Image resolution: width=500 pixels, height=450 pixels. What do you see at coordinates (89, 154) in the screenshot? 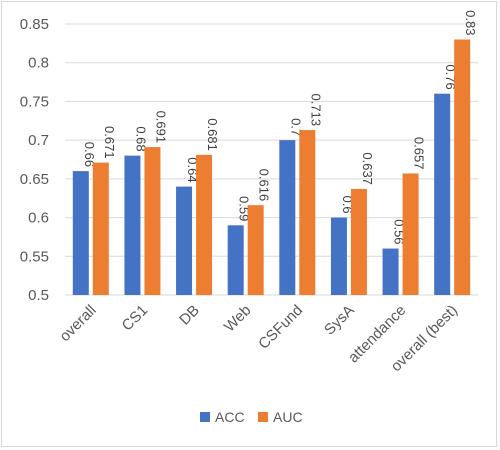
I see `data-label-acc-0: 0.66` at bounding box center [89, 154].